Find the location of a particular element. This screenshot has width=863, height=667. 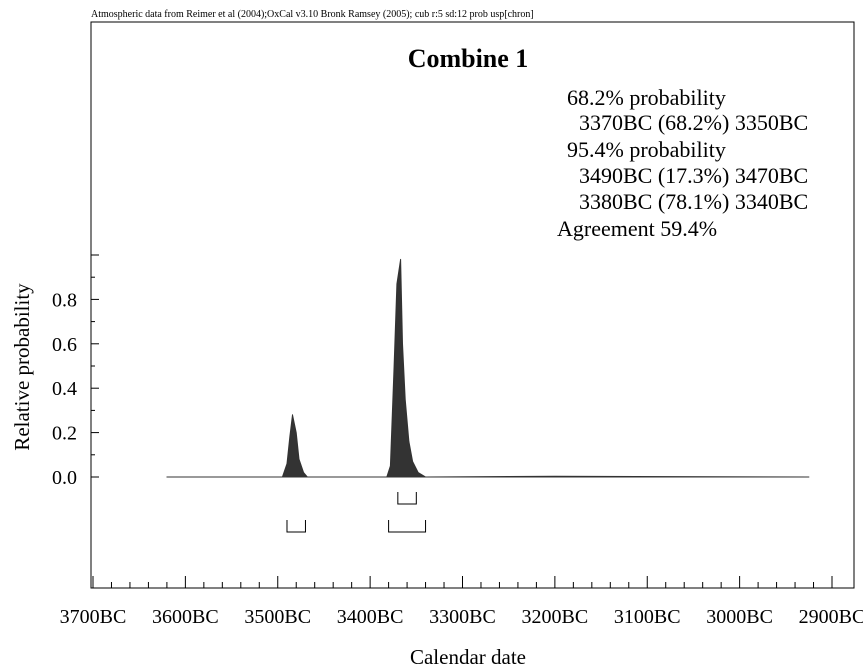

x-tick-label: 3500BC is located at coordinates (277, 617).